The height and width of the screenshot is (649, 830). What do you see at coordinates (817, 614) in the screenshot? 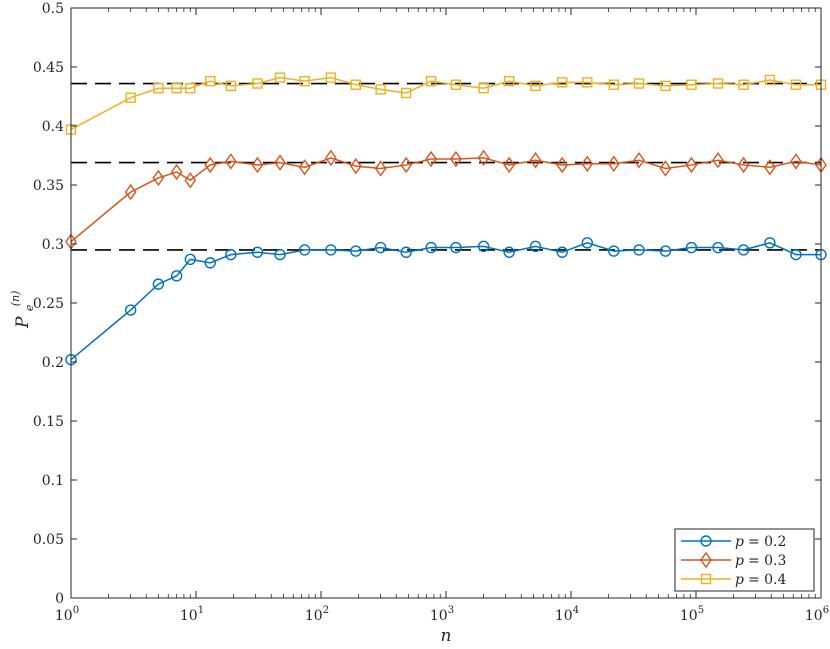
I see `x-tick-label: 10⁶` at bounding box center [817, 614].